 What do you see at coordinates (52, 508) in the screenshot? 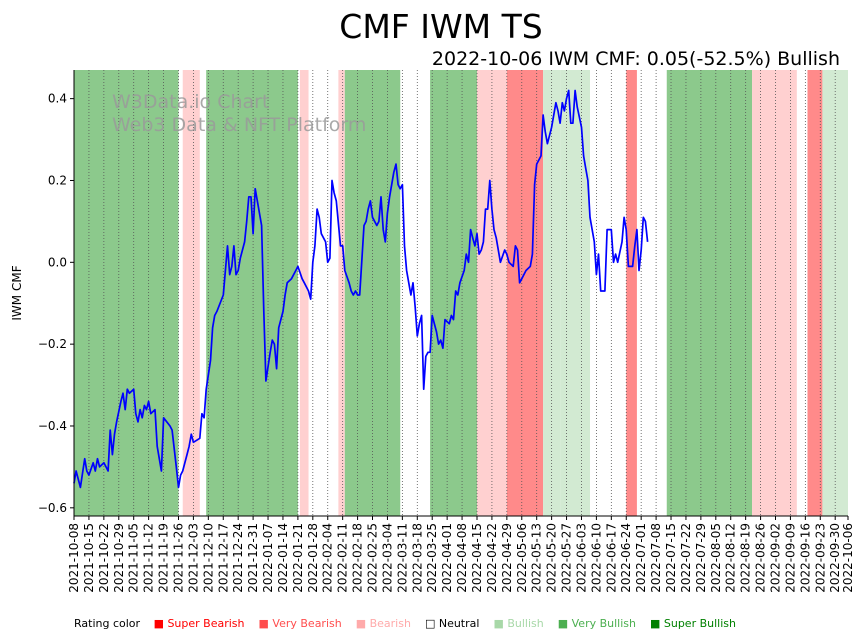
I see `y-tick-label: −0.6` at bounding box center [52, 508].